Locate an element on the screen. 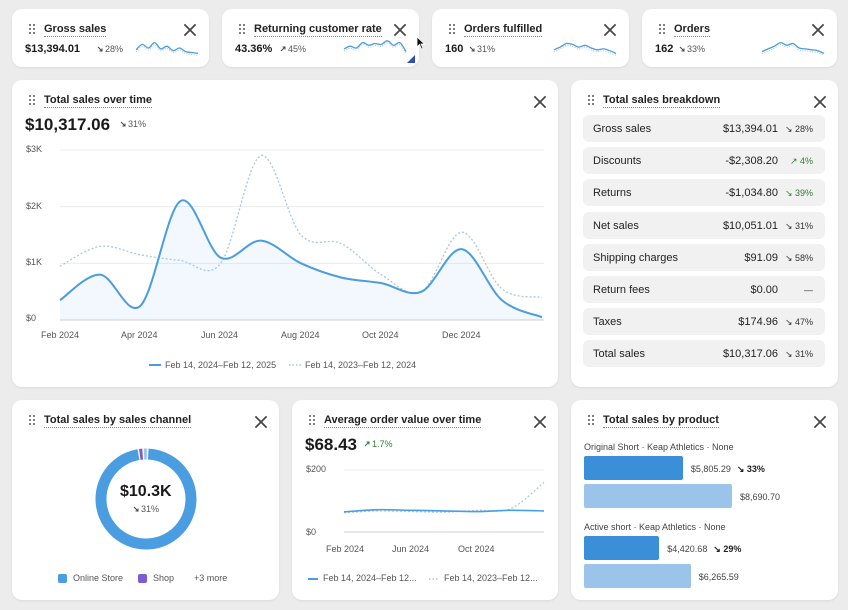  breakdown-row: Shipping charges $91.09 ↘ 58% is located at coordinates (704, 257).